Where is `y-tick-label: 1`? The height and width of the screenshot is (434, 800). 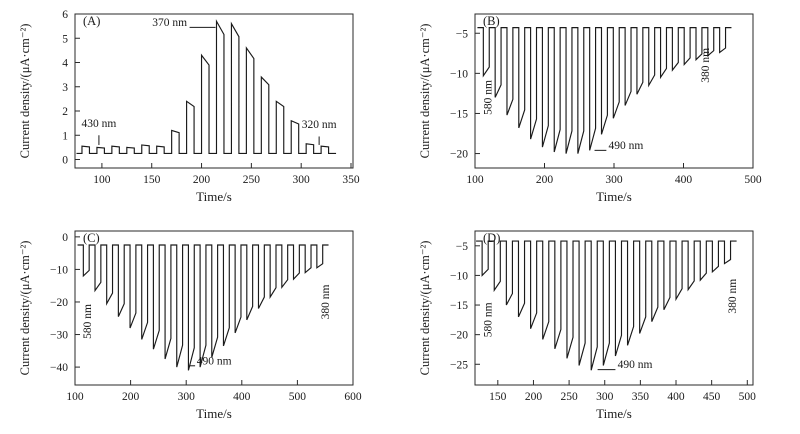 y-tick-label: 1 is located at coordinates (65, 136).